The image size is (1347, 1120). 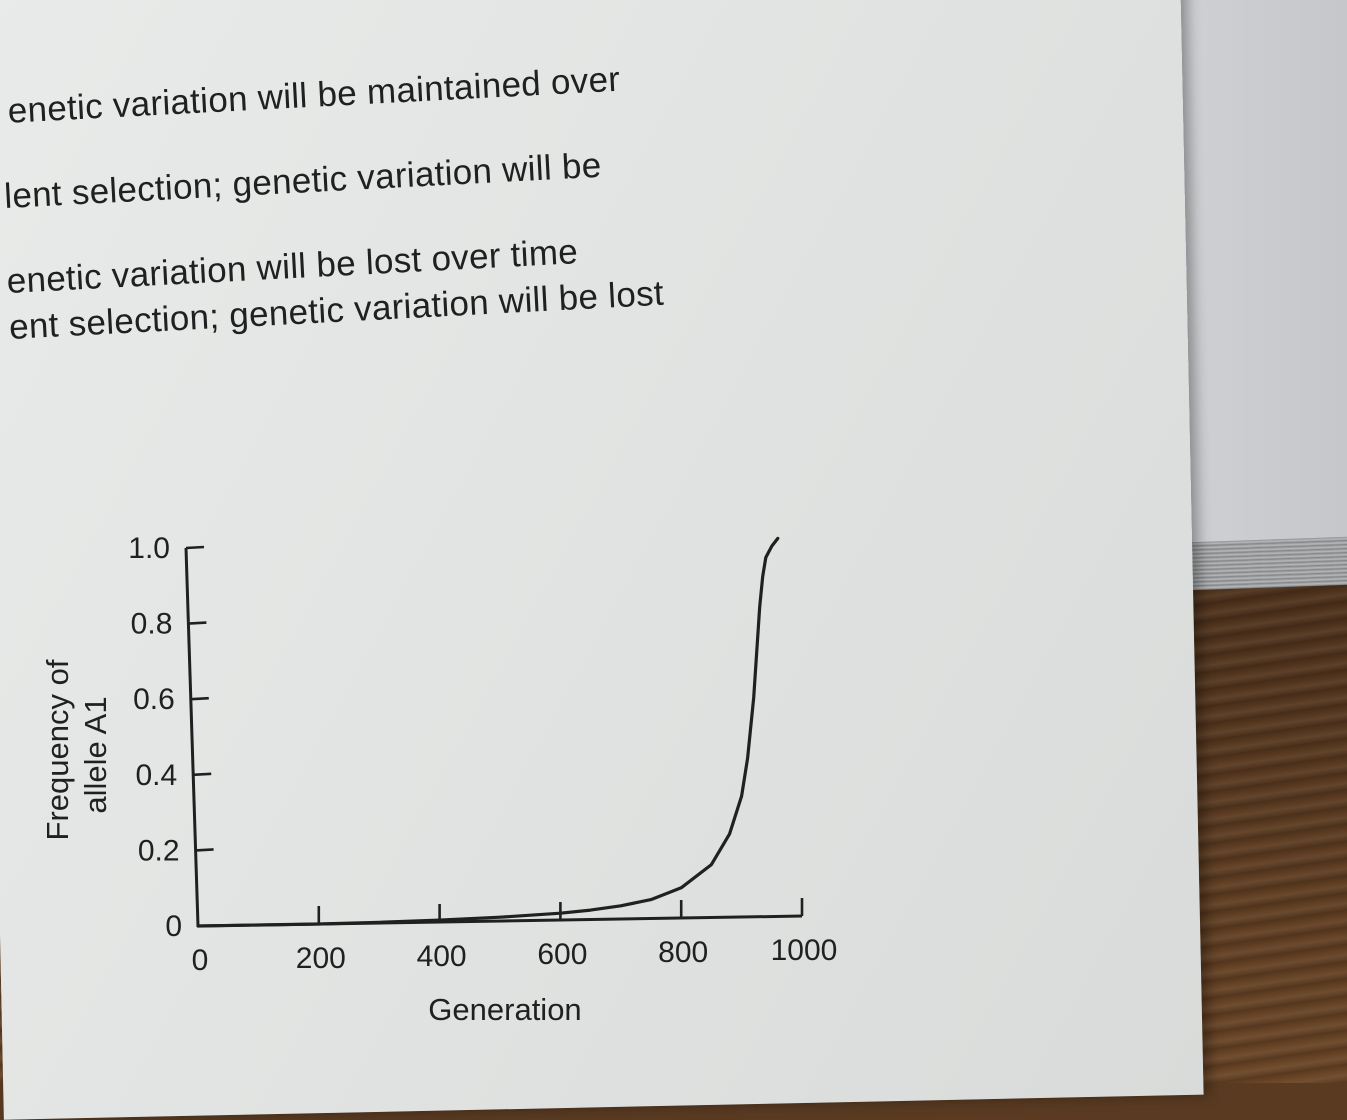 I want to click on y-tick-label: 0.4, so click(x=156, y=775).